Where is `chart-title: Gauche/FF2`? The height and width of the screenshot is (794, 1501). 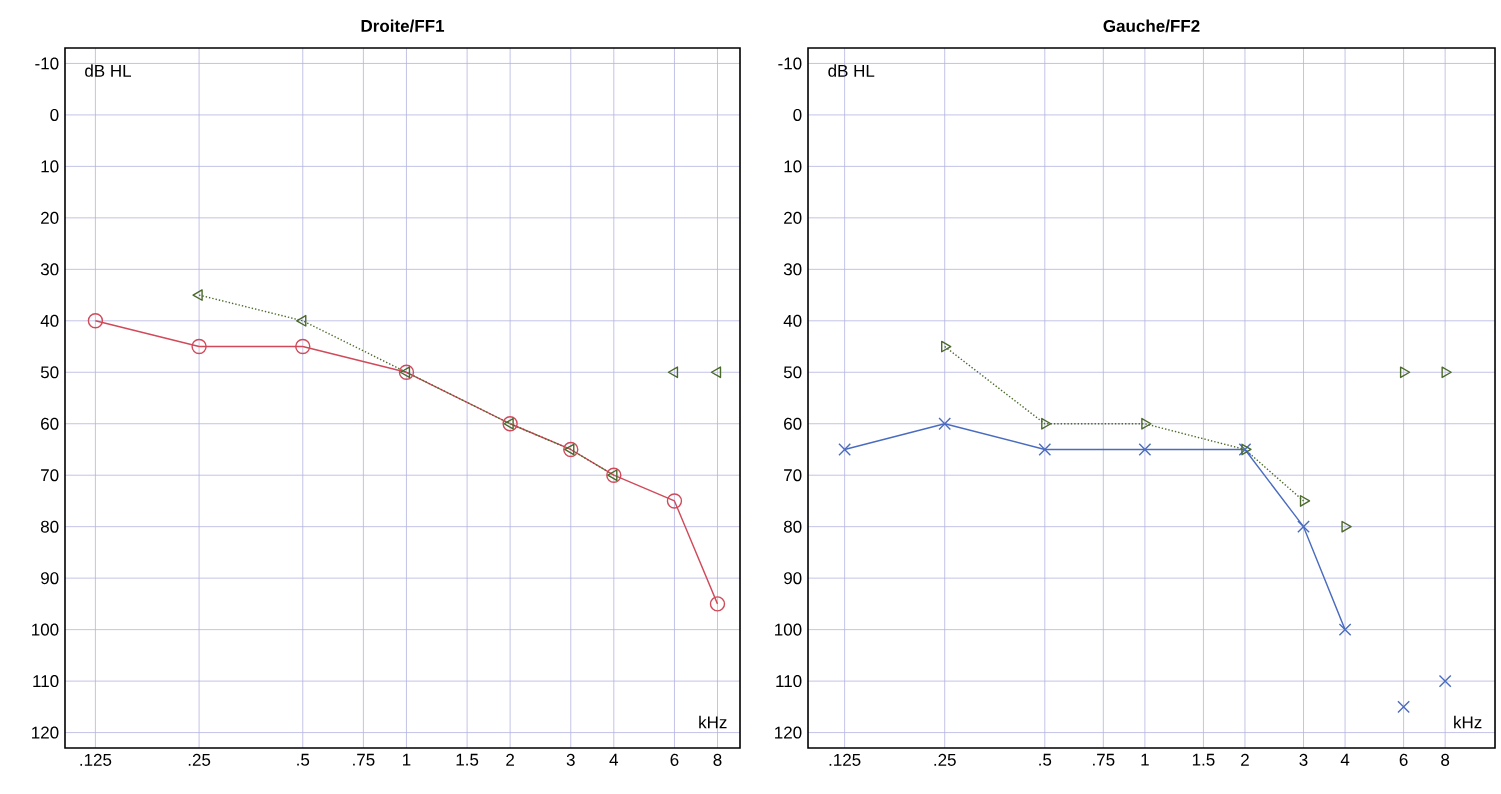
chart-title: Gauche/FF2 is located at coordinates (1151, 26).